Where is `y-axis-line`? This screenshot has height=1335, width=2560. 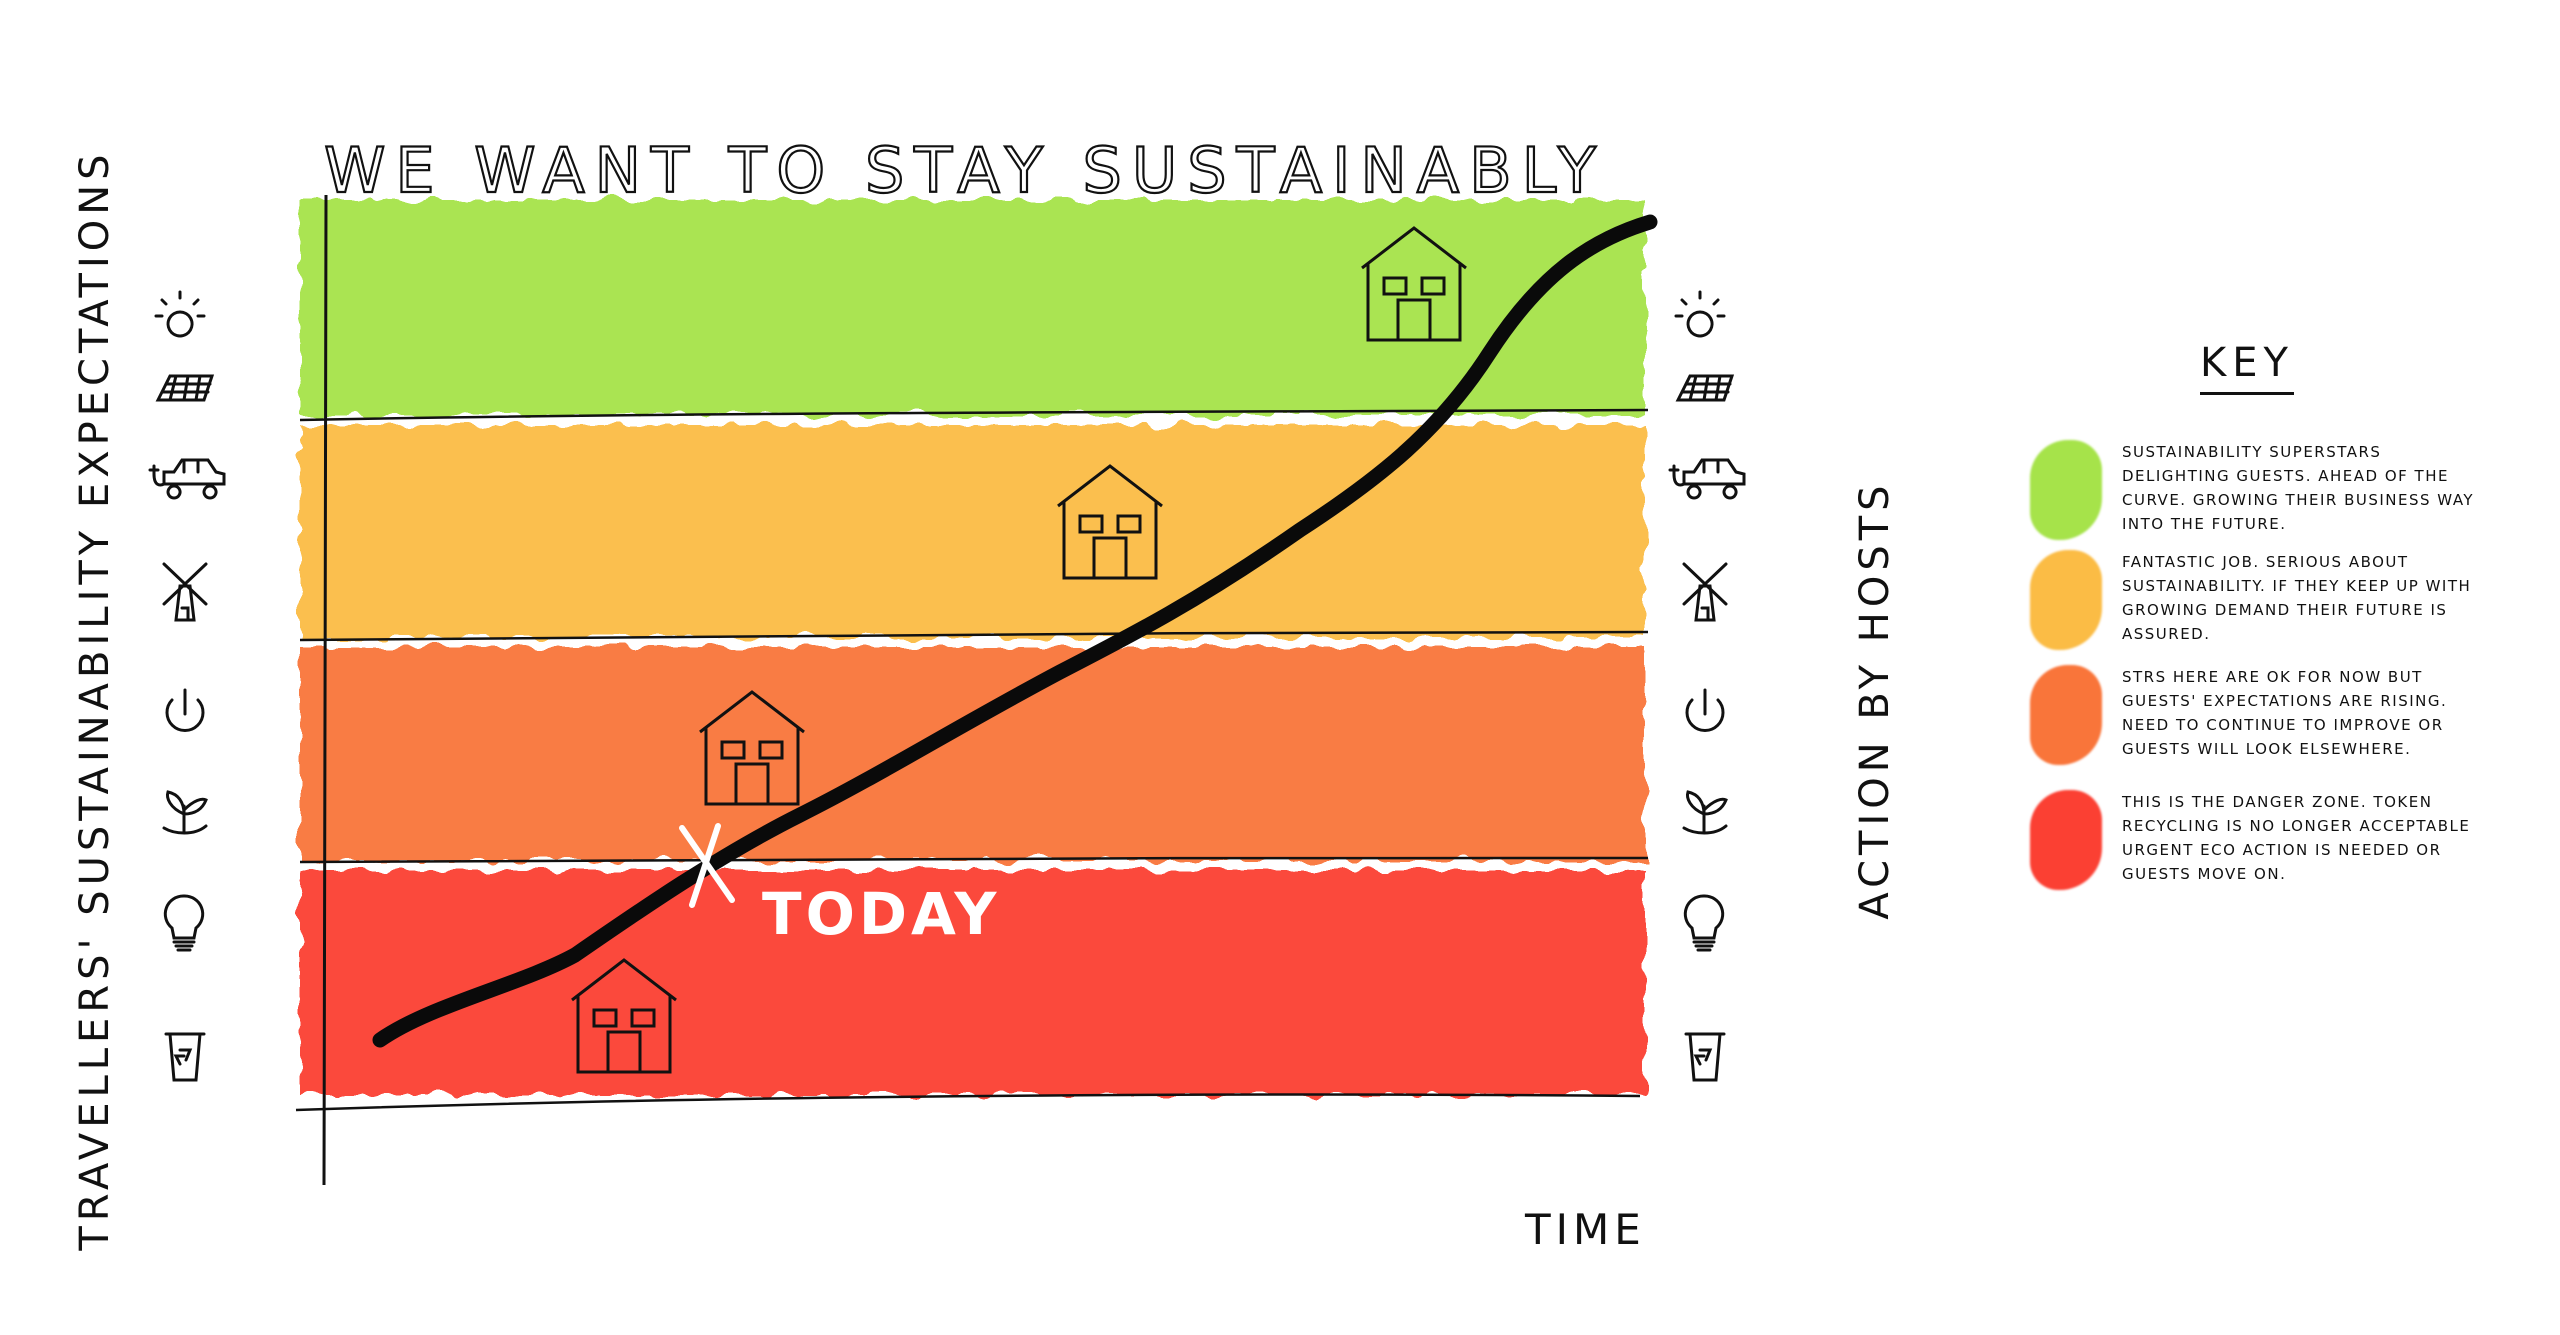 y-axis-line is located at coordinates (325, 690).